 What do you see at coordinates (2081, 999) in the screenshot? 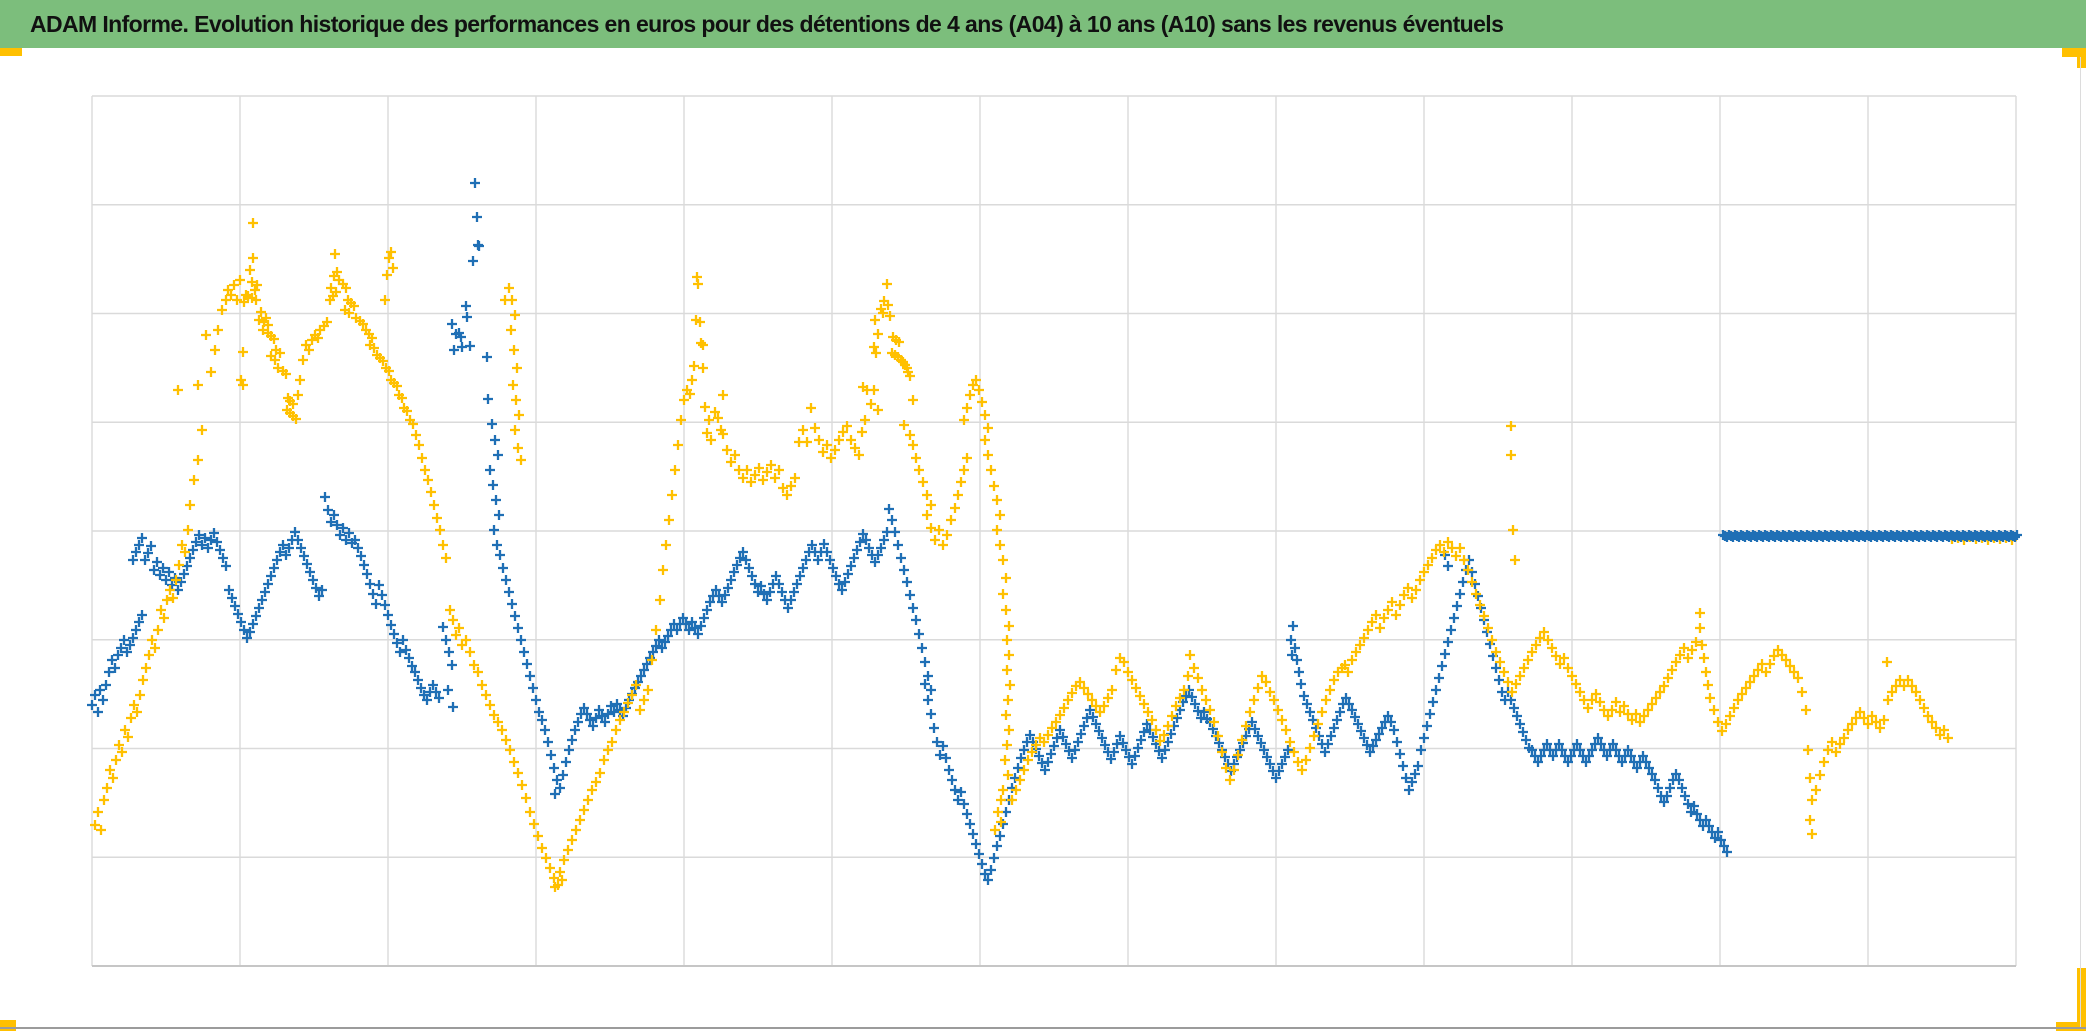
I see `accent-corner-bottom-right-vertical` at bounding box center [2081, 999].